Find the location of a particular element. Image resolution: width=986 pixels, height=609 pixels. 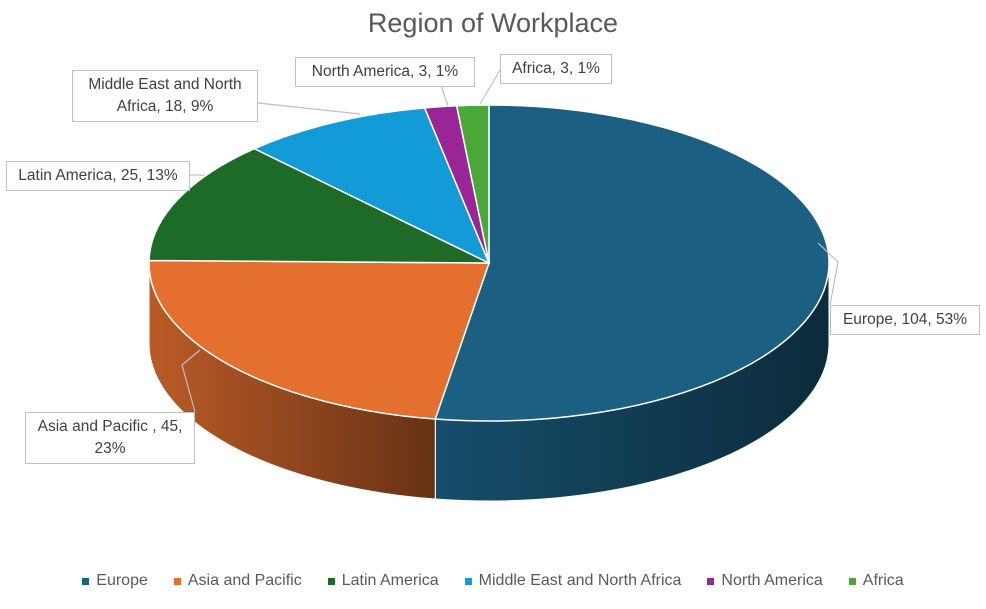

data-label-europe: Europe, 104, 53% is located at coordinates (905, 320).